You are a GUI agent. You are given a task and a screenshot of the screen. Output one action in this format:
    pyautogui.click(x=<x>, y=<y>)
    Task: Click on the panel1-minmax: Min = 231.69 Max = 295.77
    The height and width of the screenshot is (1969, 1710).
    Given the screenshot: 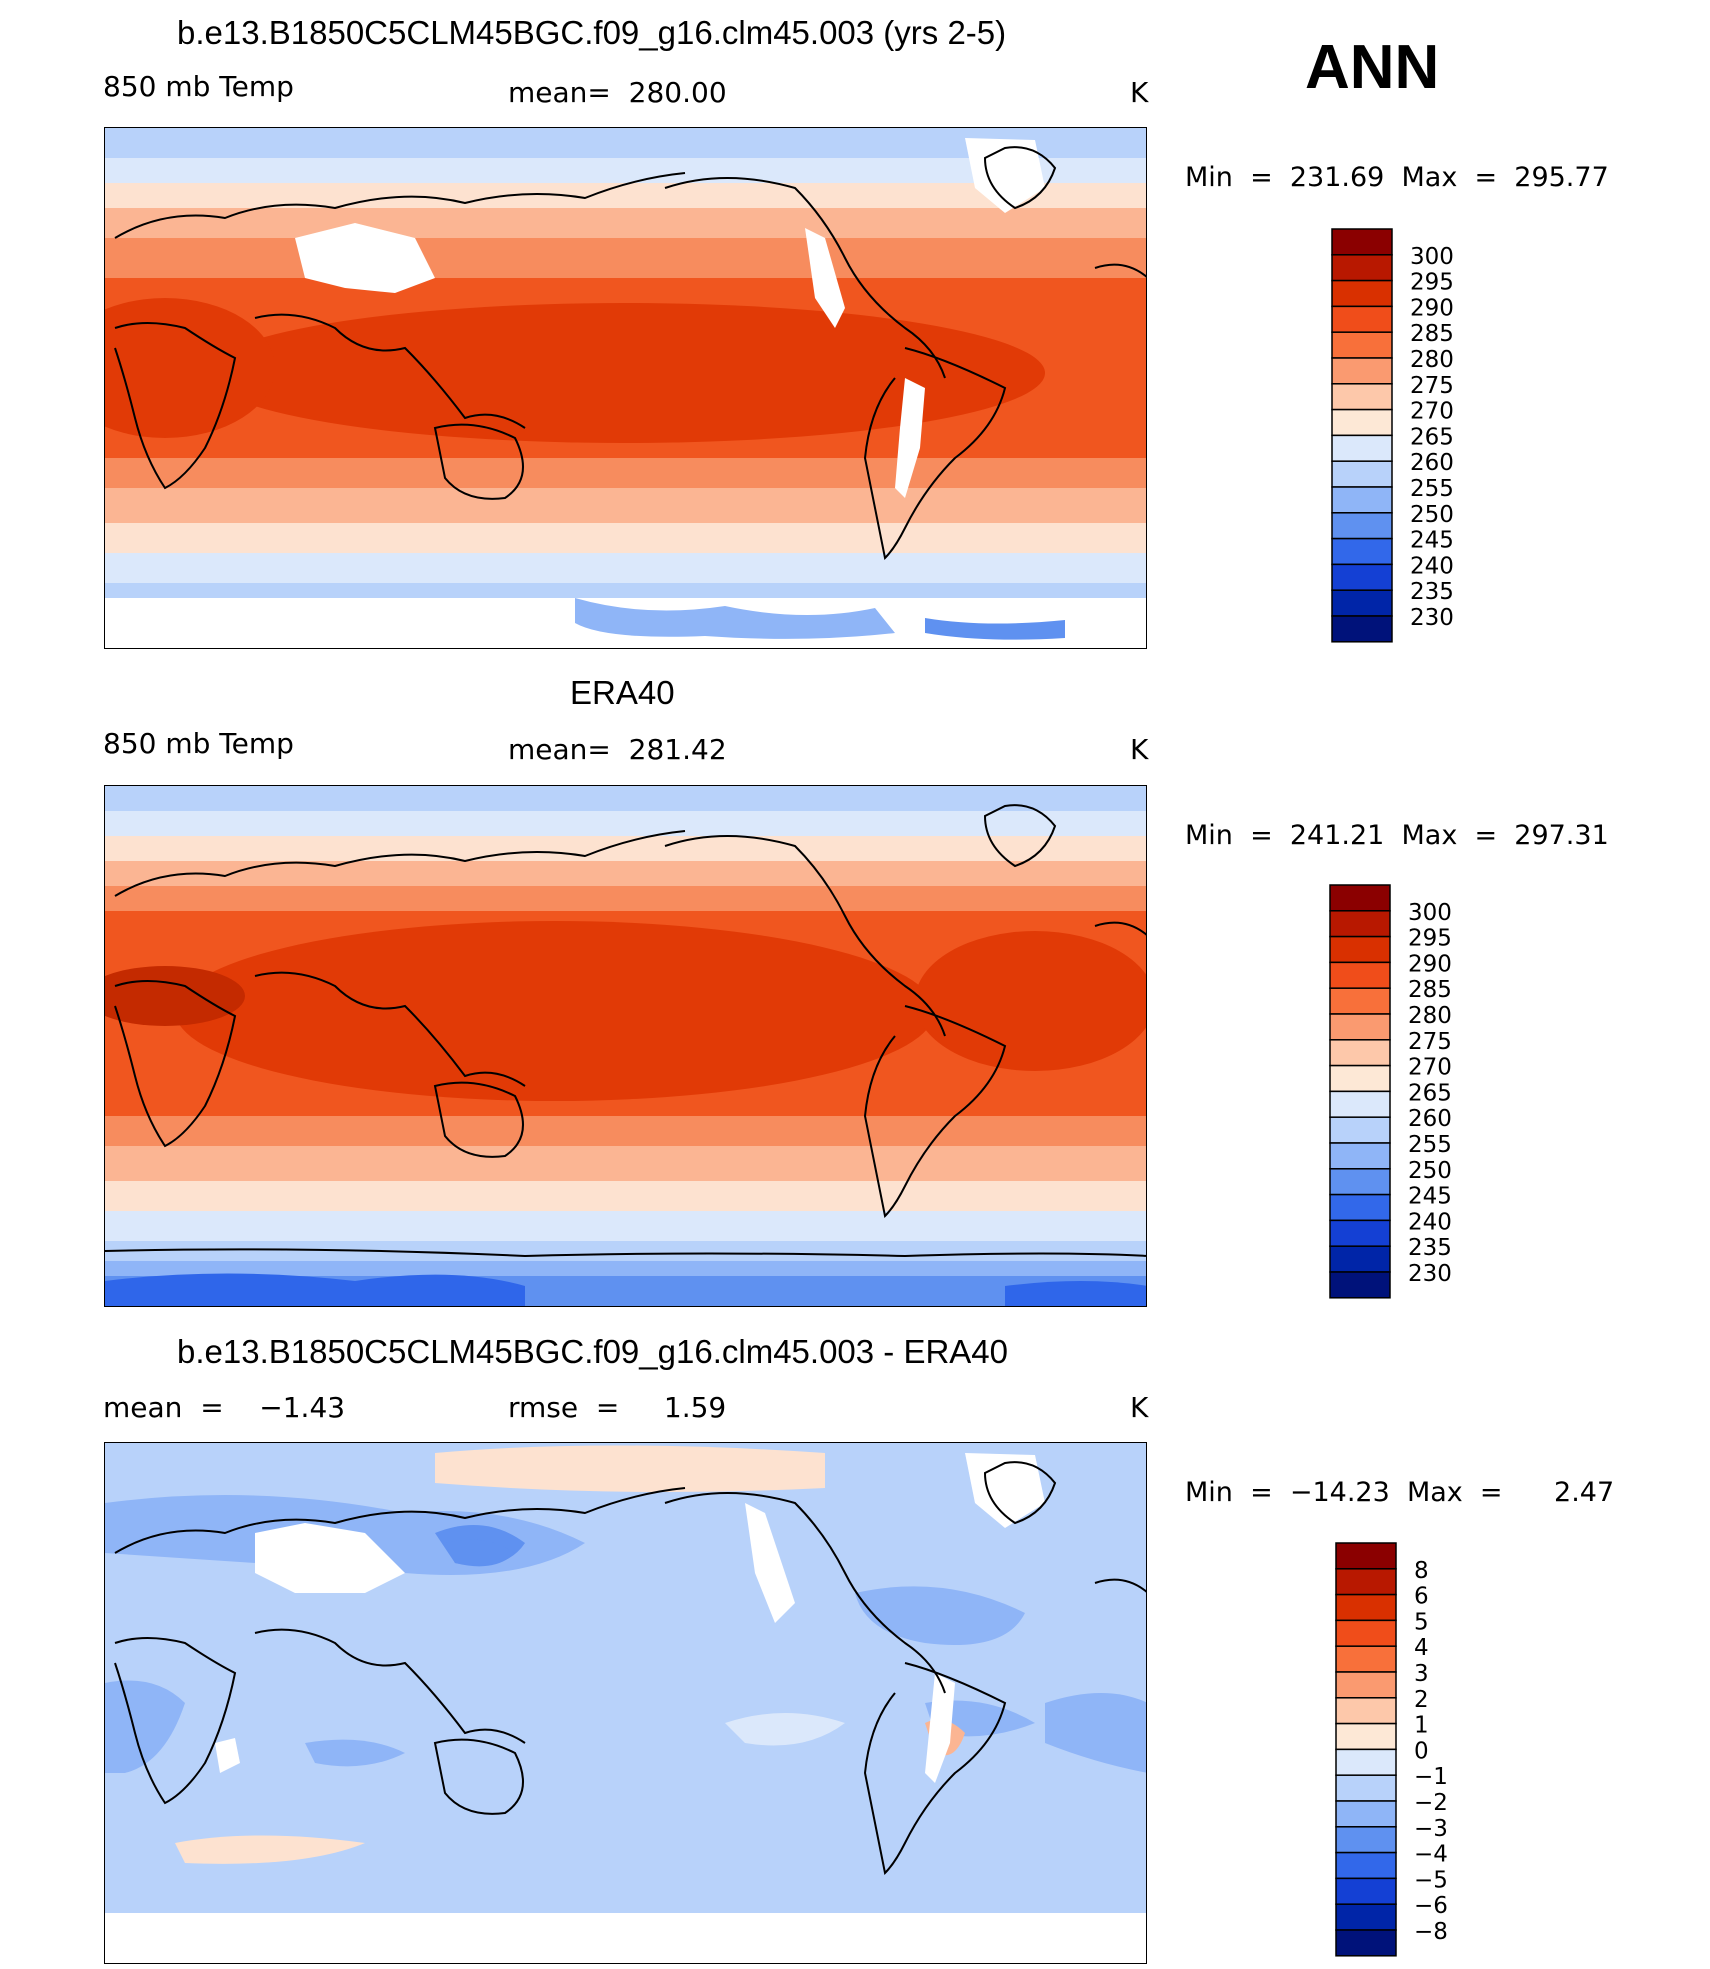 What is the action you would take?
    pyautogui.click(x=1397, y=177)
    